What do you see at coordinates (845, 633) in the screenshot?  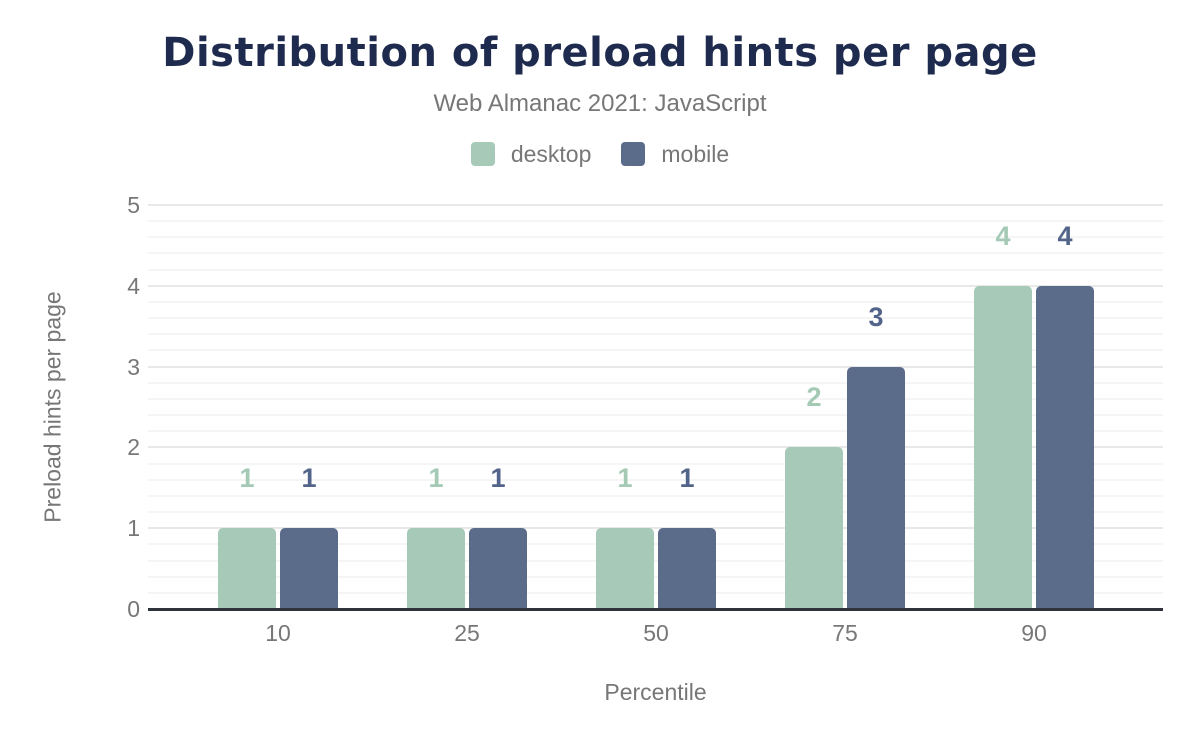 I see `x-tick-75: 75` at bounding box center [845, 633].